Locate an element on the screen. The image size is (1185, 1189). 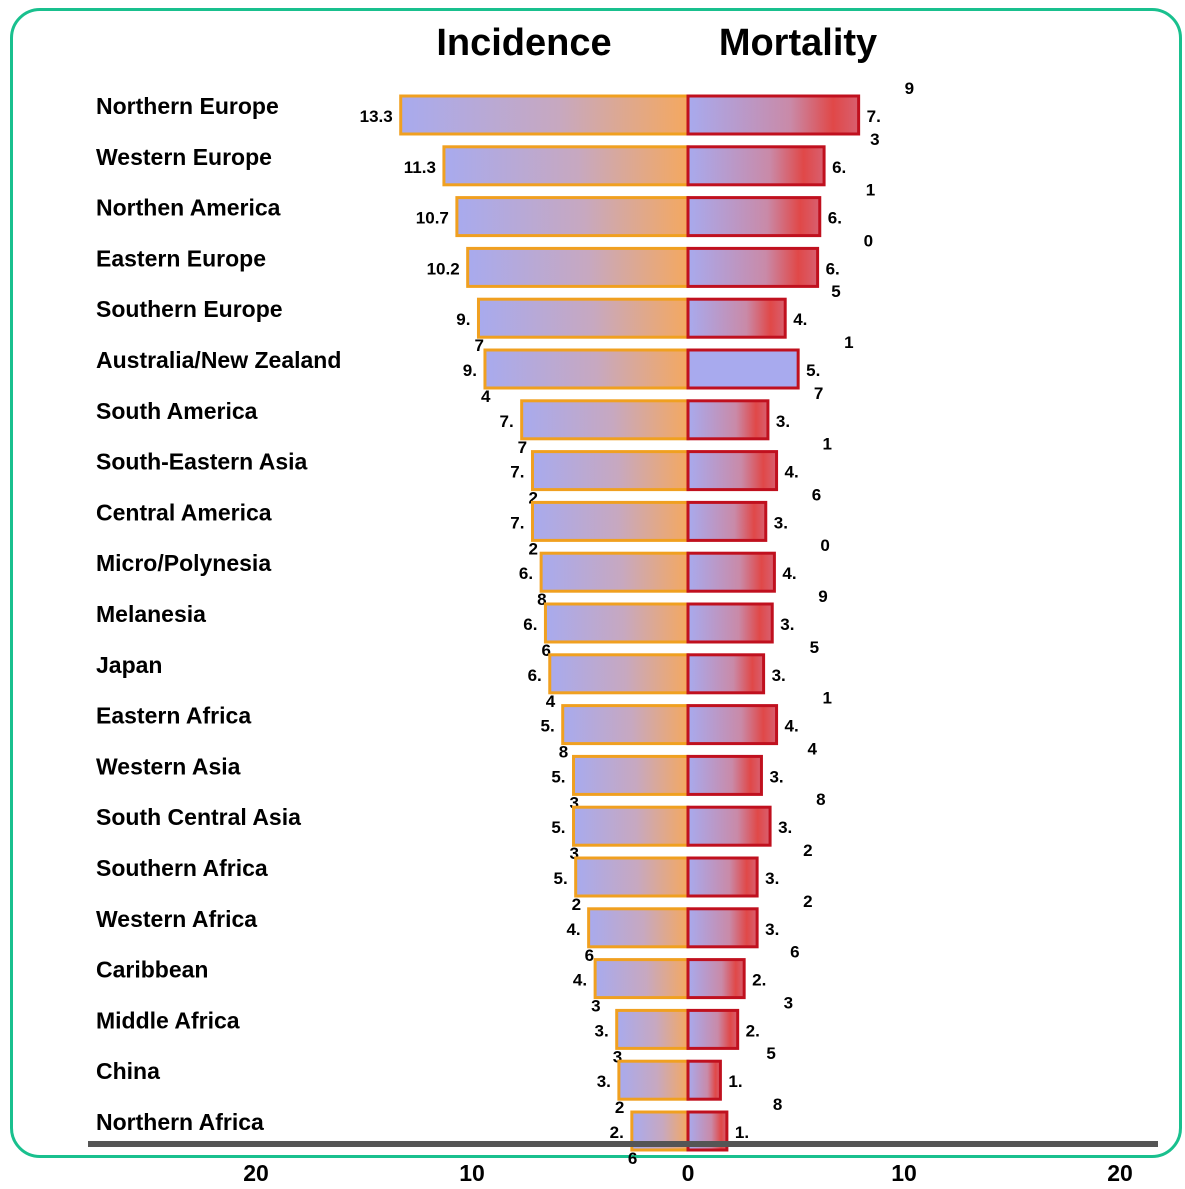
mortality-value-label: 6. is located at coordinates (833, 268).